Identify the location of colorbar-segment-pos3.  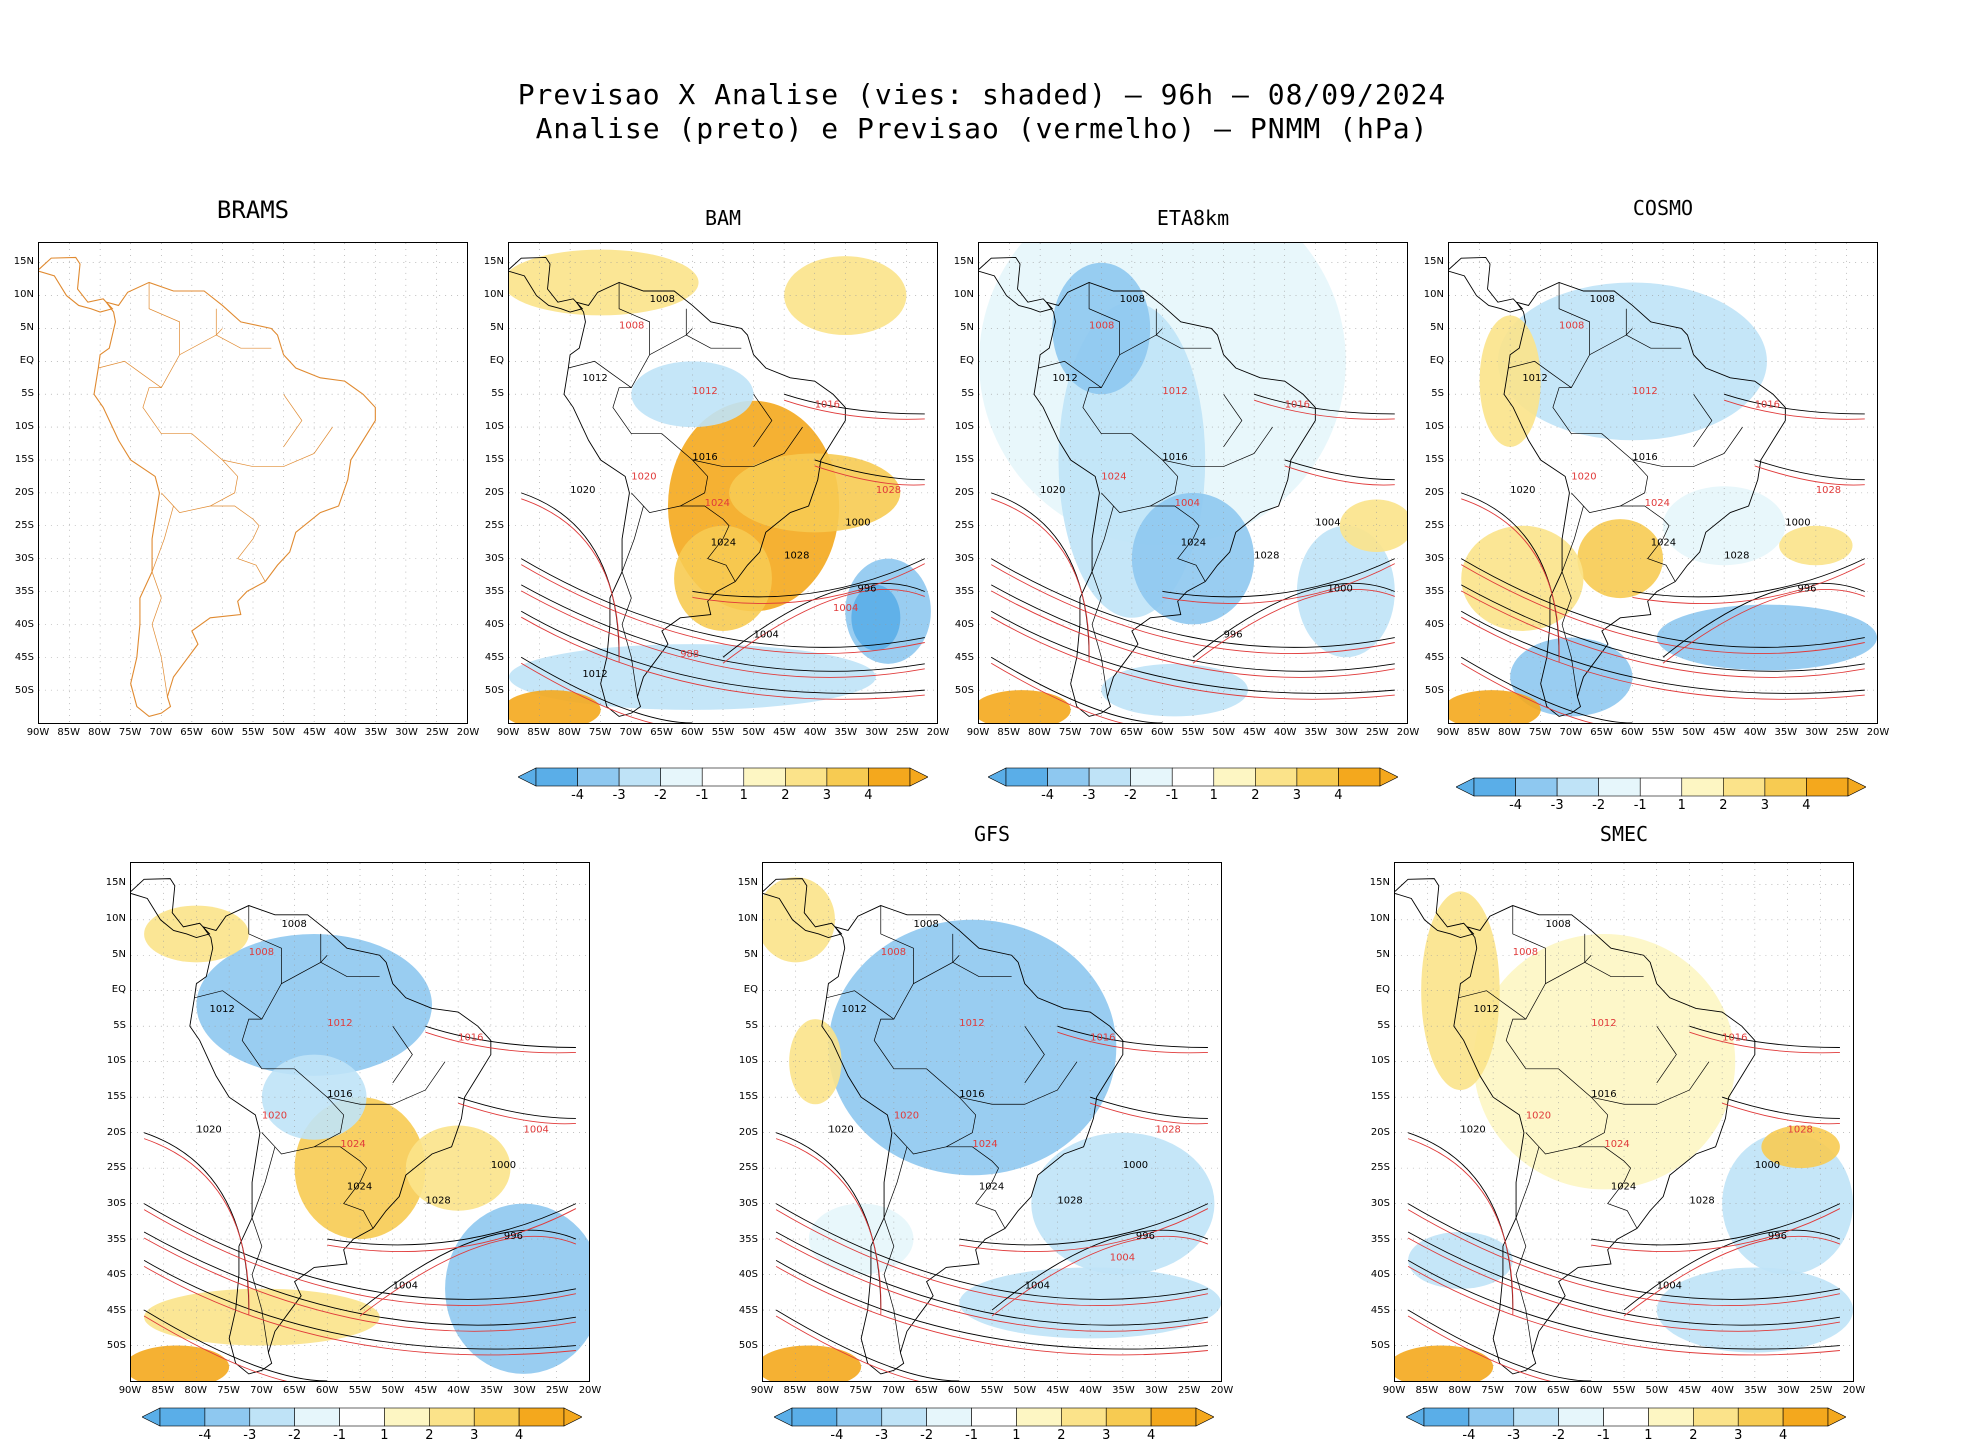
(1785, 787).